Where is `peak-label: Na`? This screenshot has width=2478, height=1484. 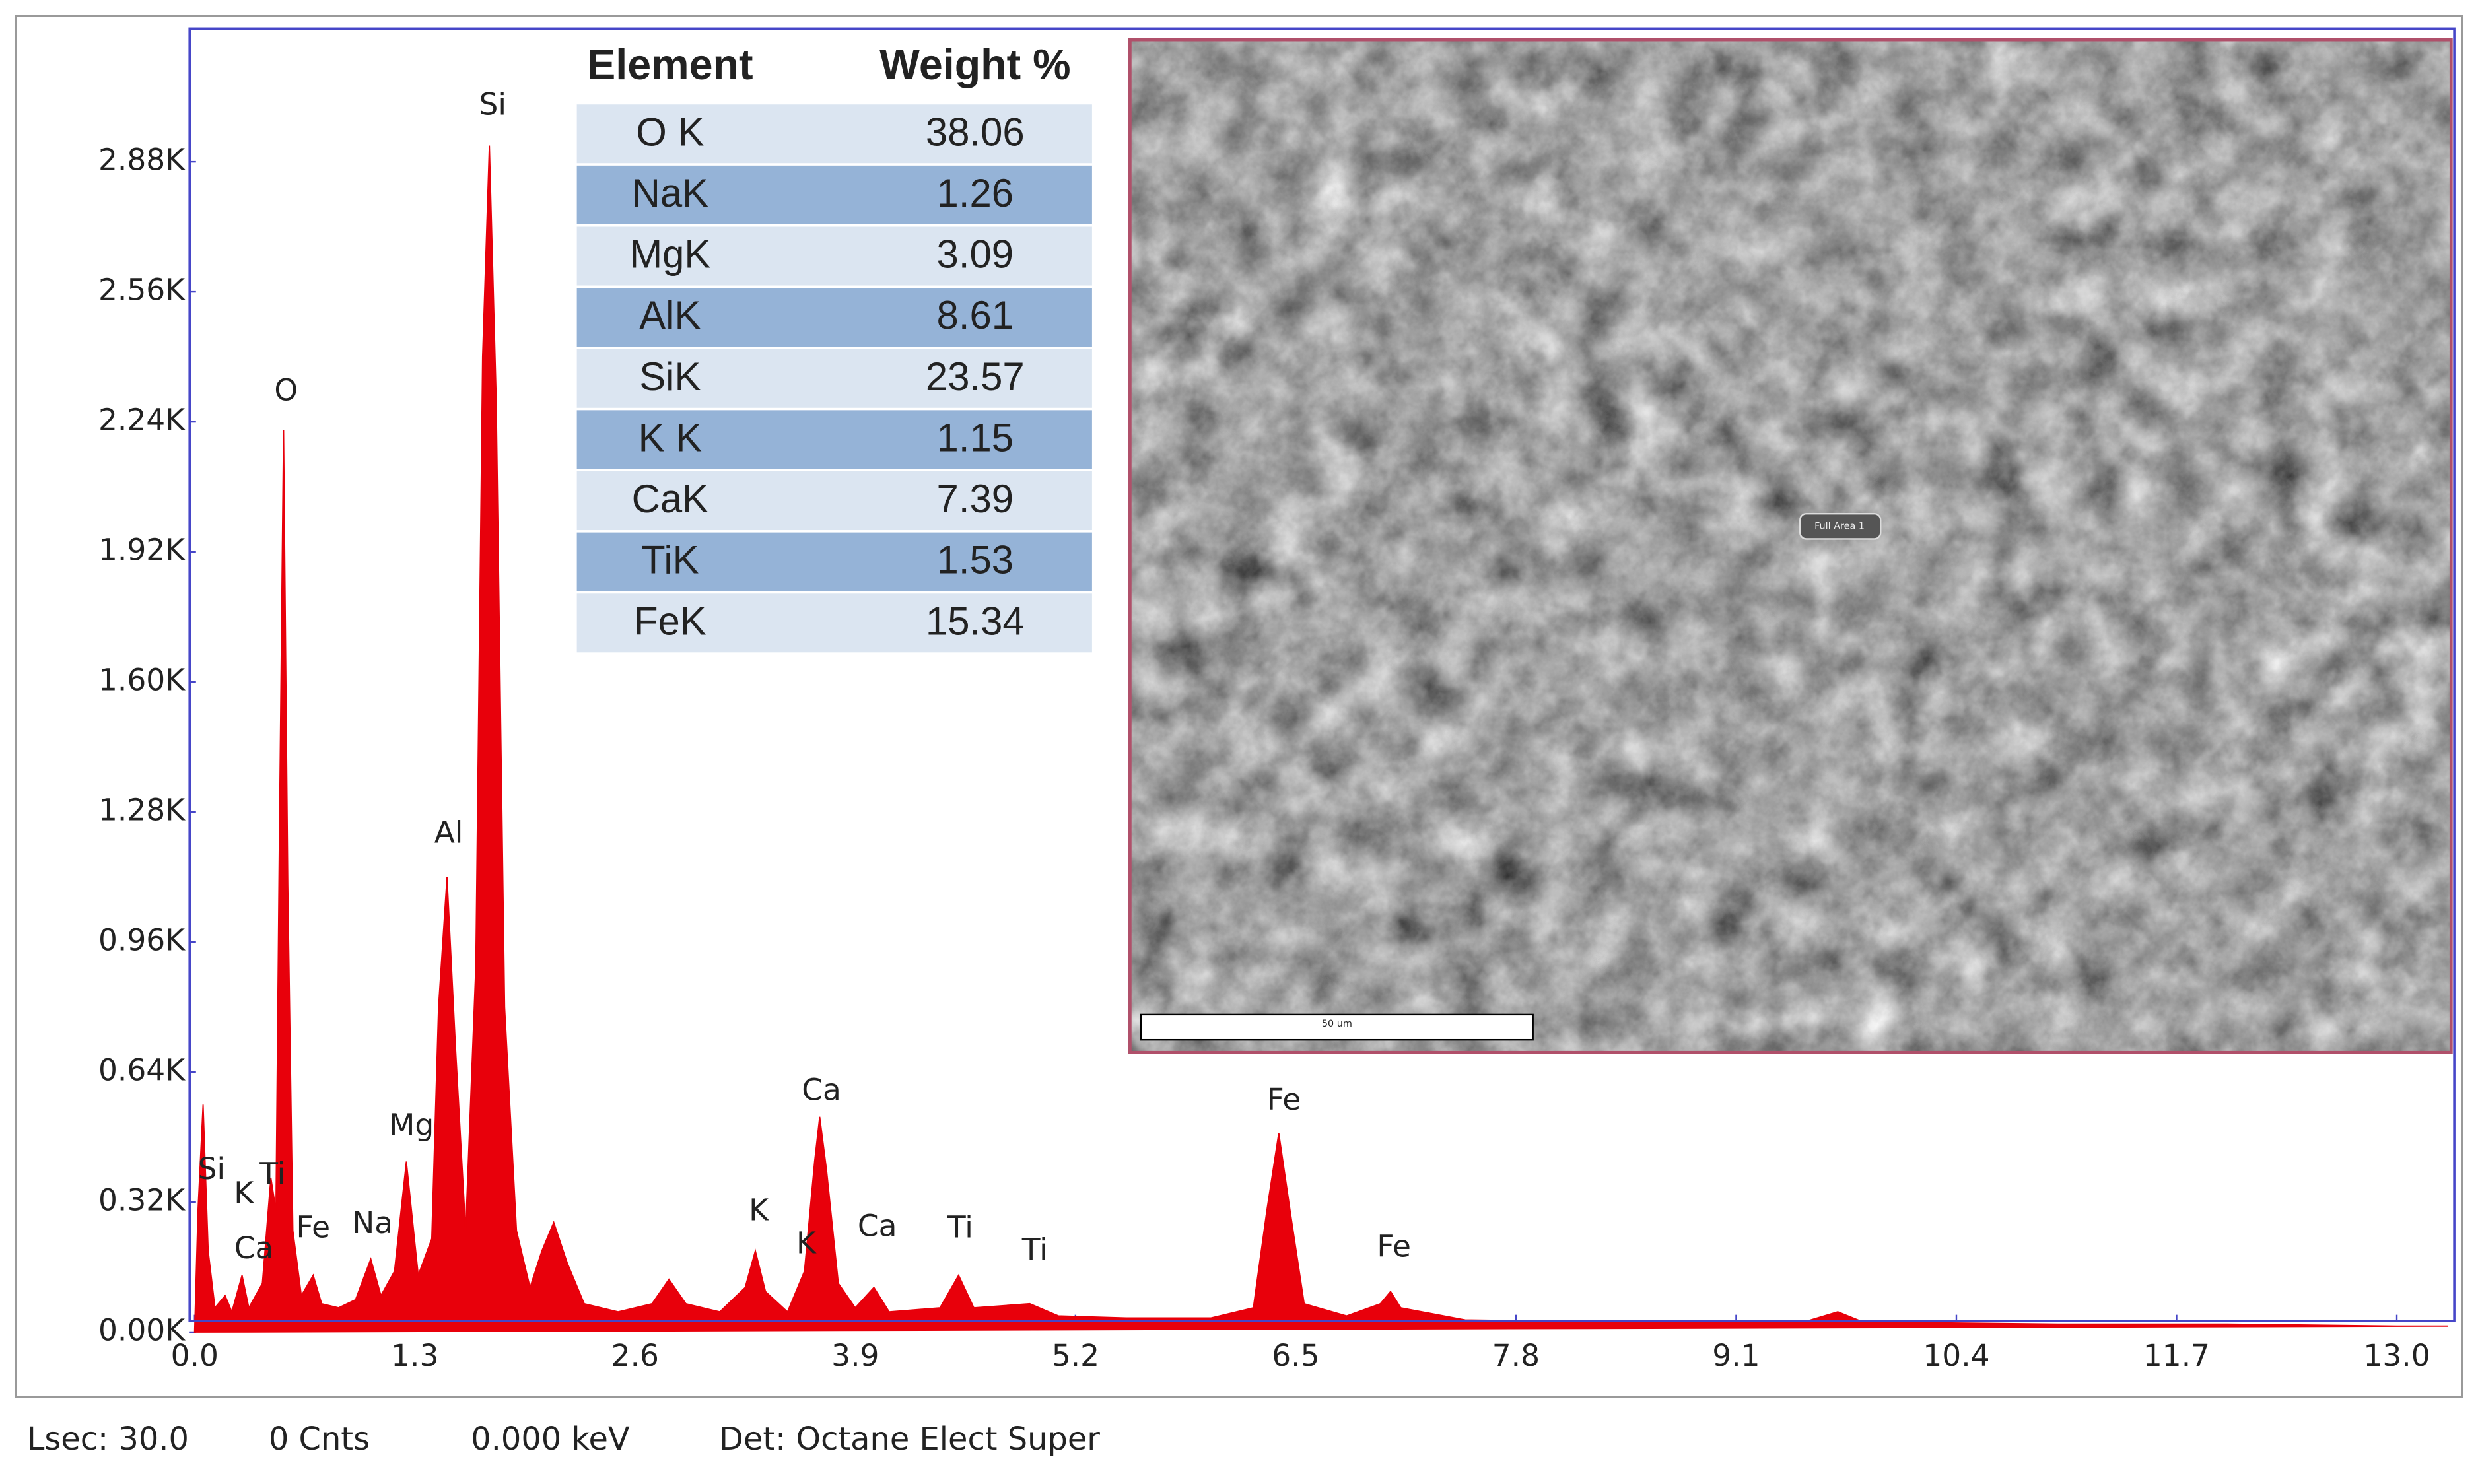
peak-label: Na is located at coordinates (372, 1222).